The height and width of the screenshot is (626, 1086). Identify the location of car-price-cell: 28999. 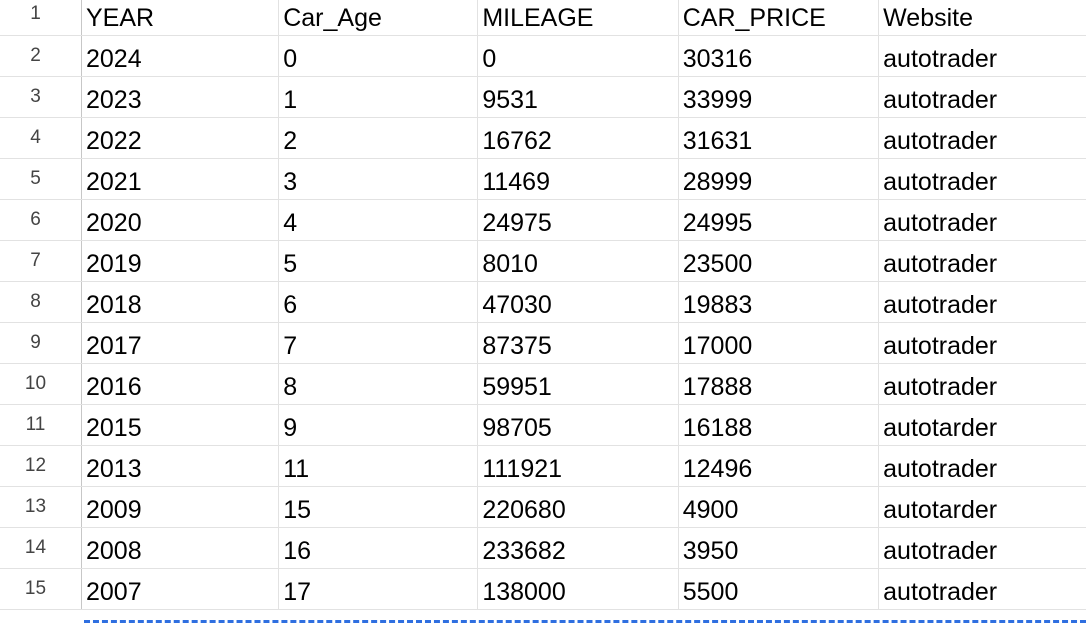
(779, 179).